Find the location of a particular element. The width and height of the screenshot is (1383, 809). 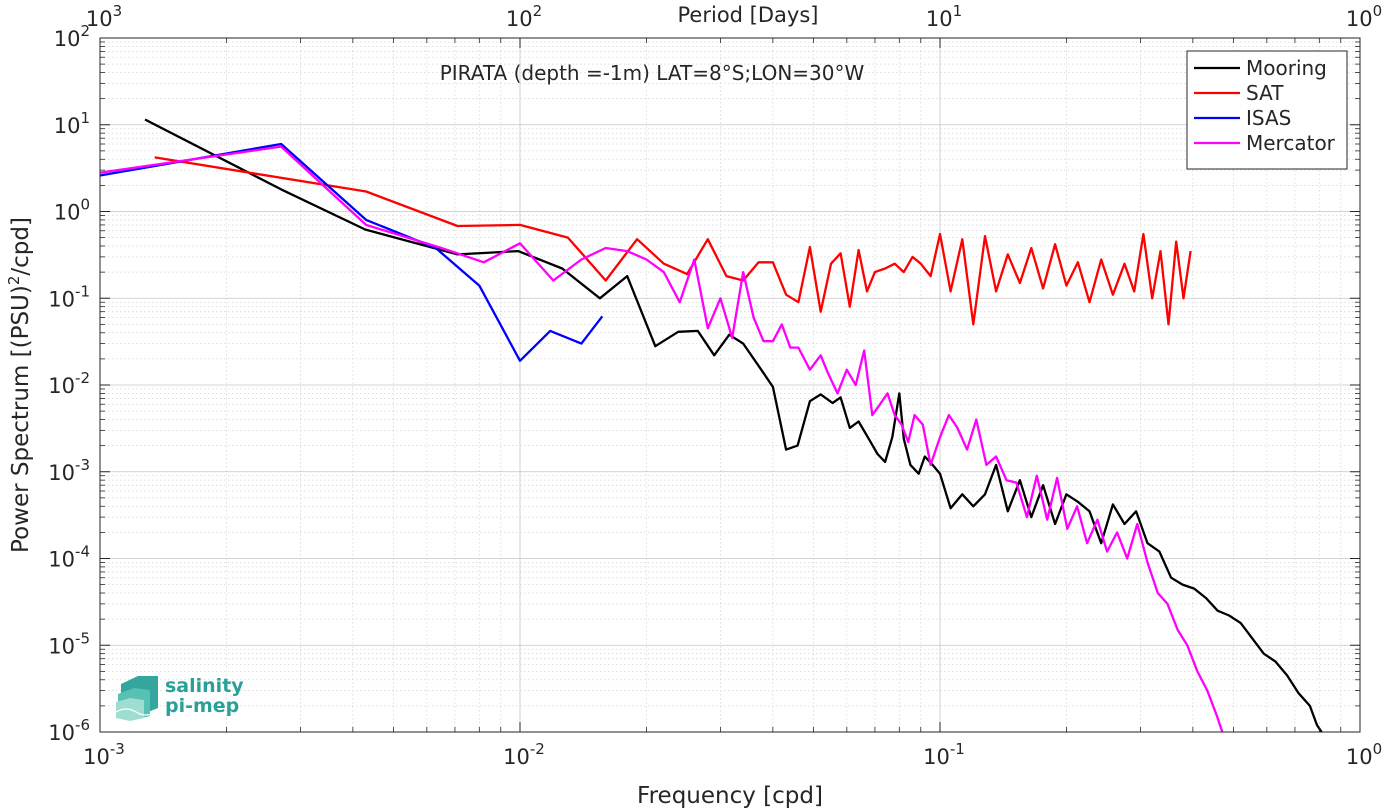

top-tick-label-exponent: 3 is located at coordinates (118, 11).